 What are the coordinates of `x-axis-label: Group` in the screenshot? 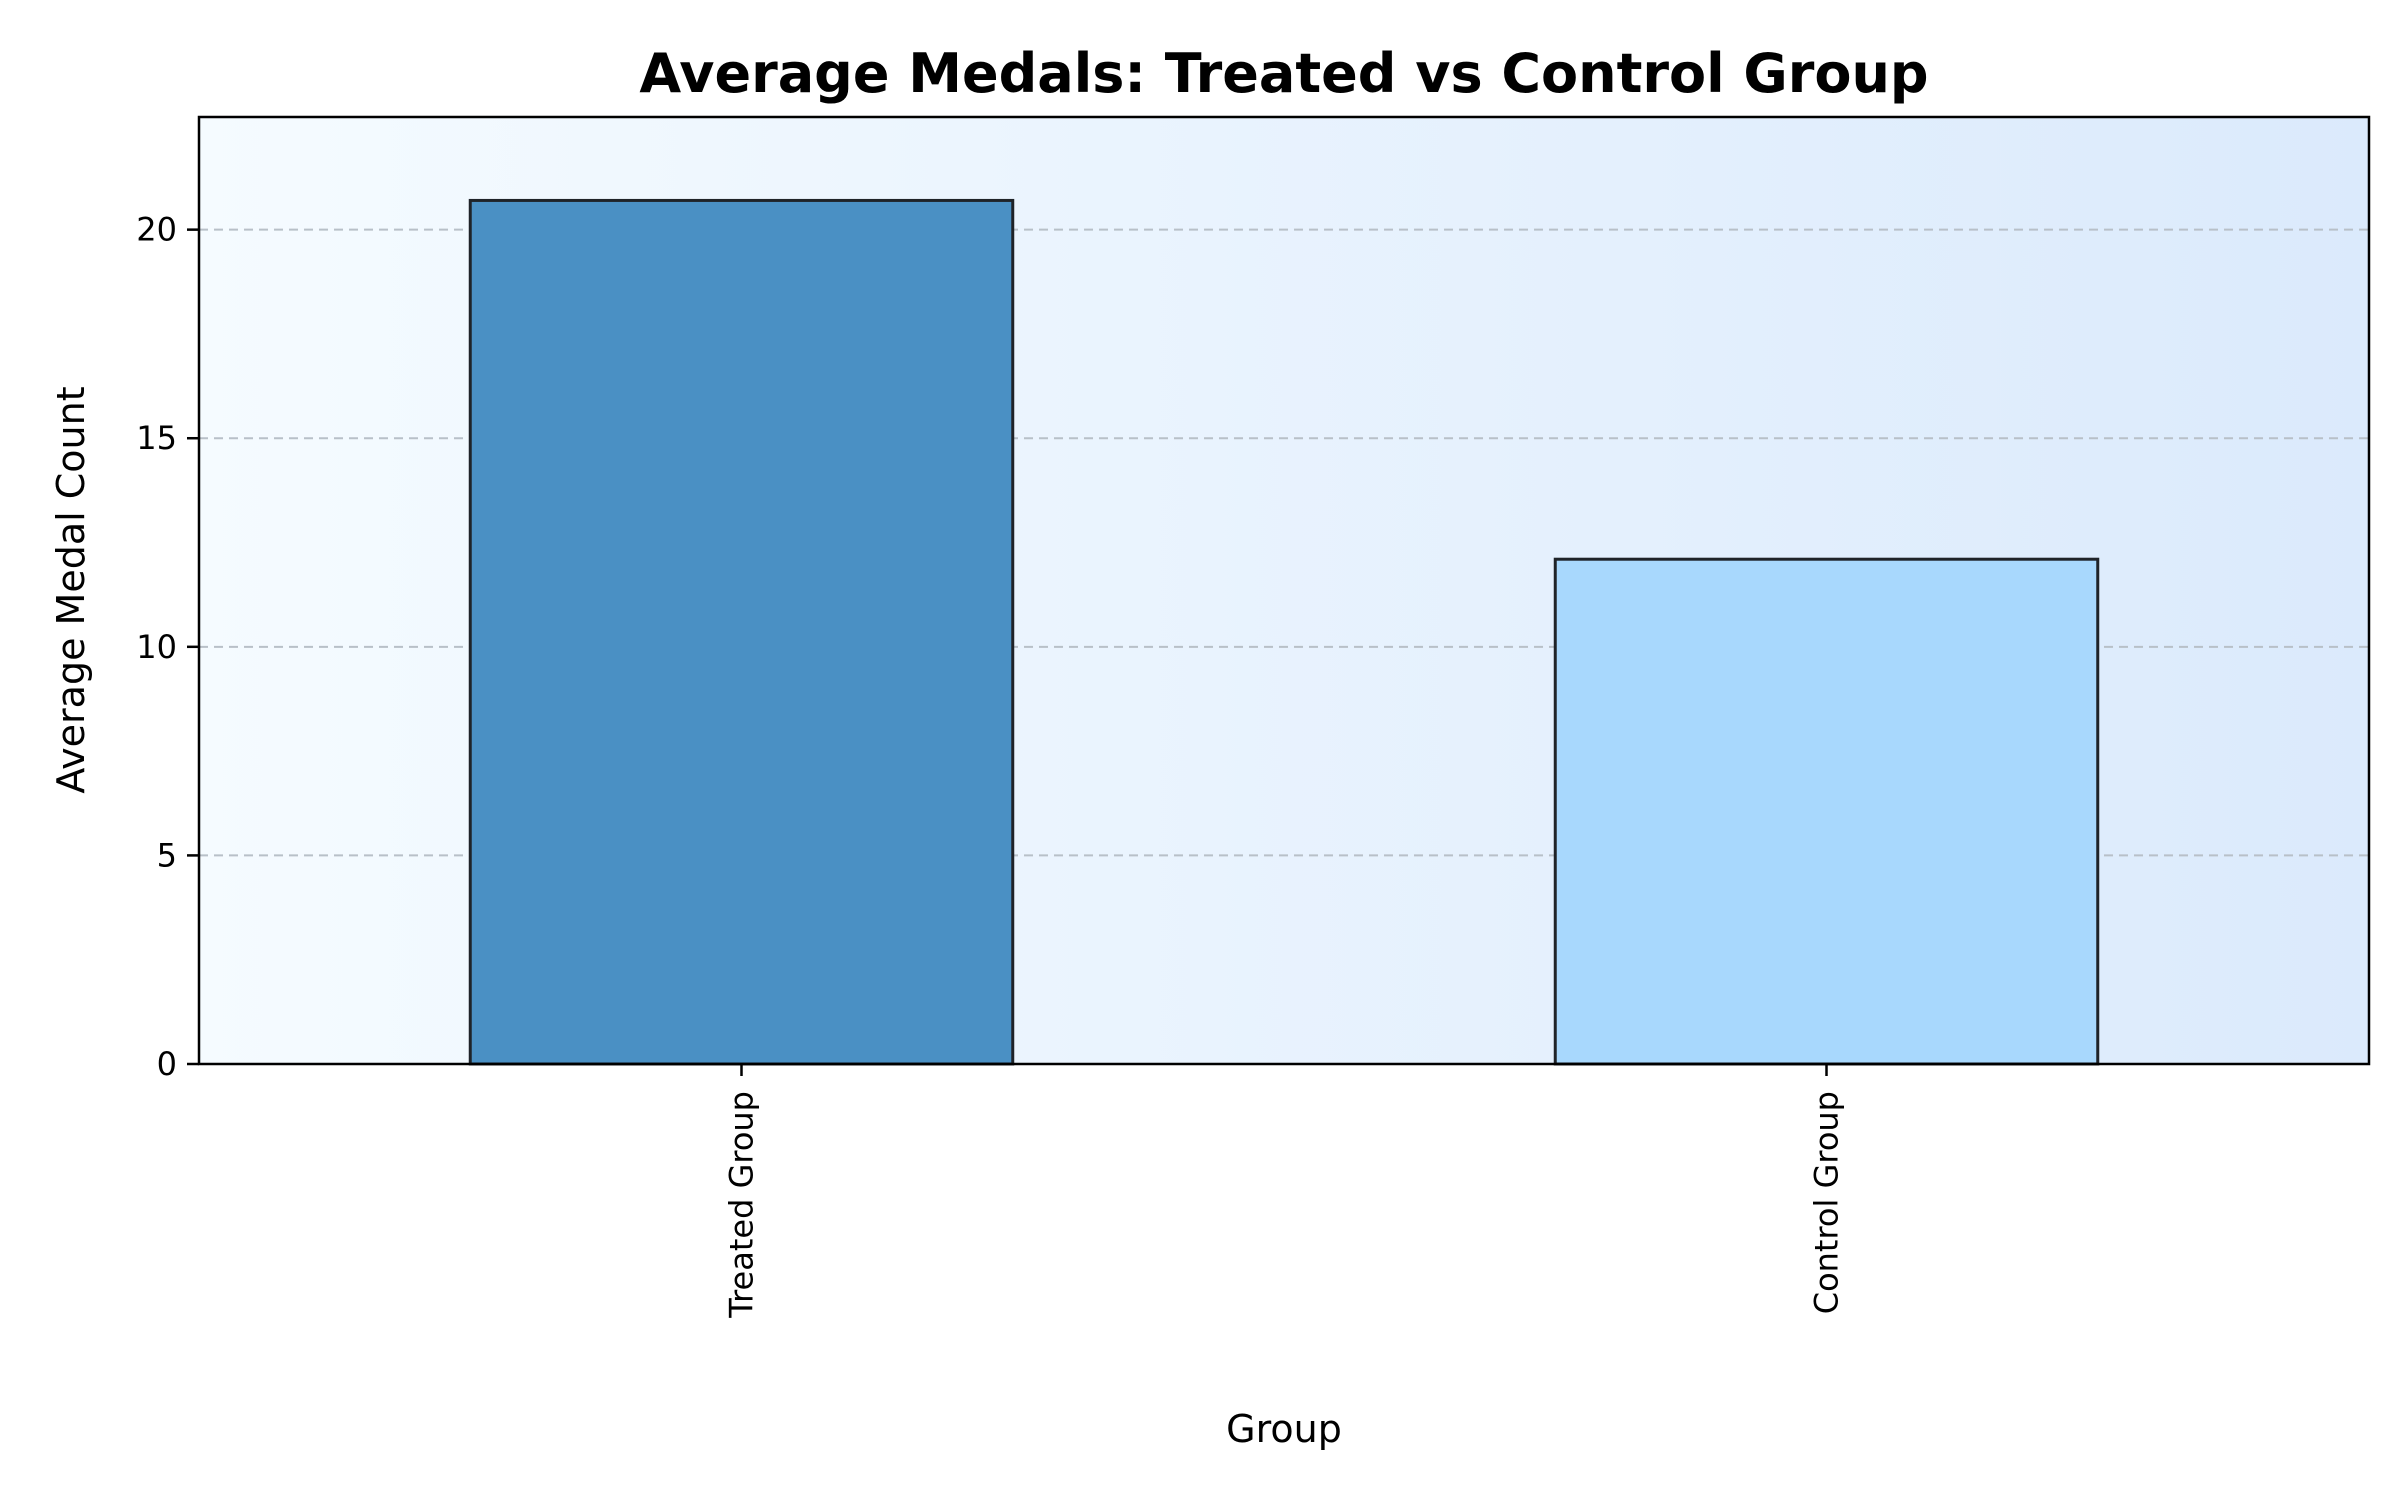 It's located at (1284, 1429).